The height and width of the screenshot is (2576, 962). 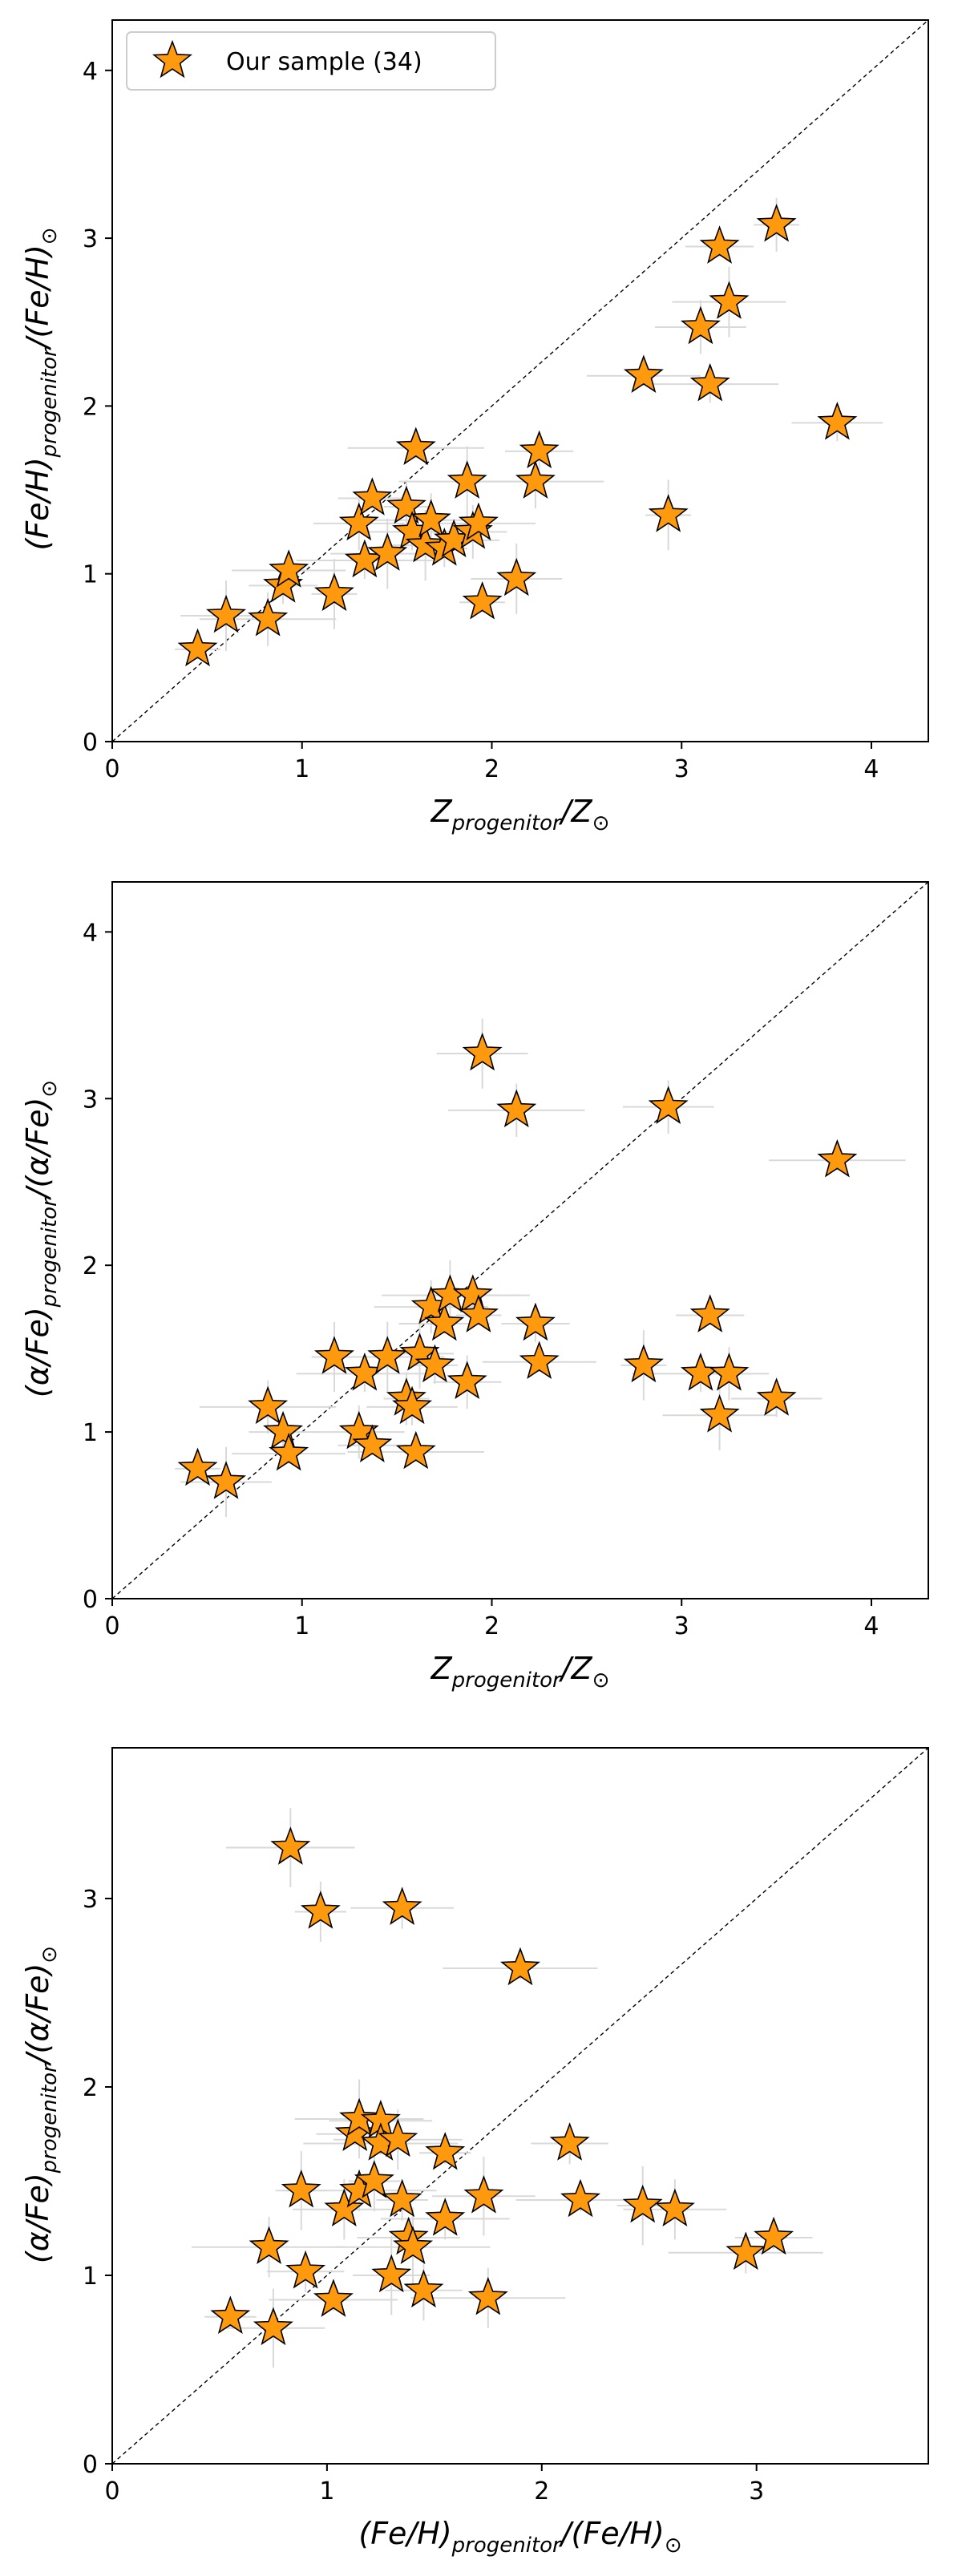 I want to click on legend-star-icon, so click(x=172, y=59).